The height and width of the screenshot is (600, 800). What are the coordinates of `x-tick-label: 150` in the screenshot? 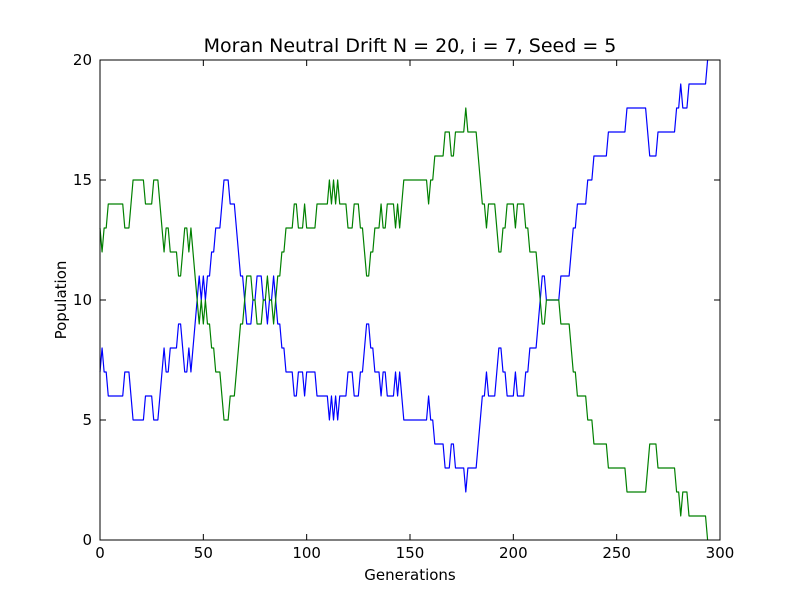 It's located at (410, 553).